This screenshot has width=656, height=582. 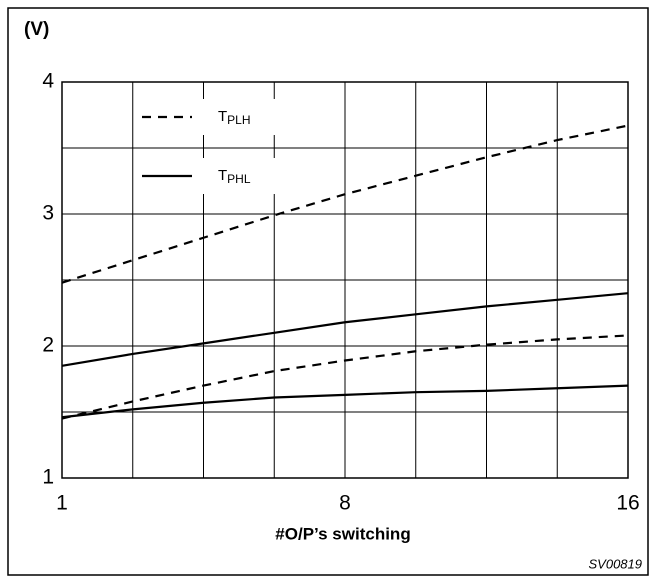 What do you see at coordinates (345, 503) in the screenshot?
I see `x-tick-label: 8` at bounding box center [345, 503].